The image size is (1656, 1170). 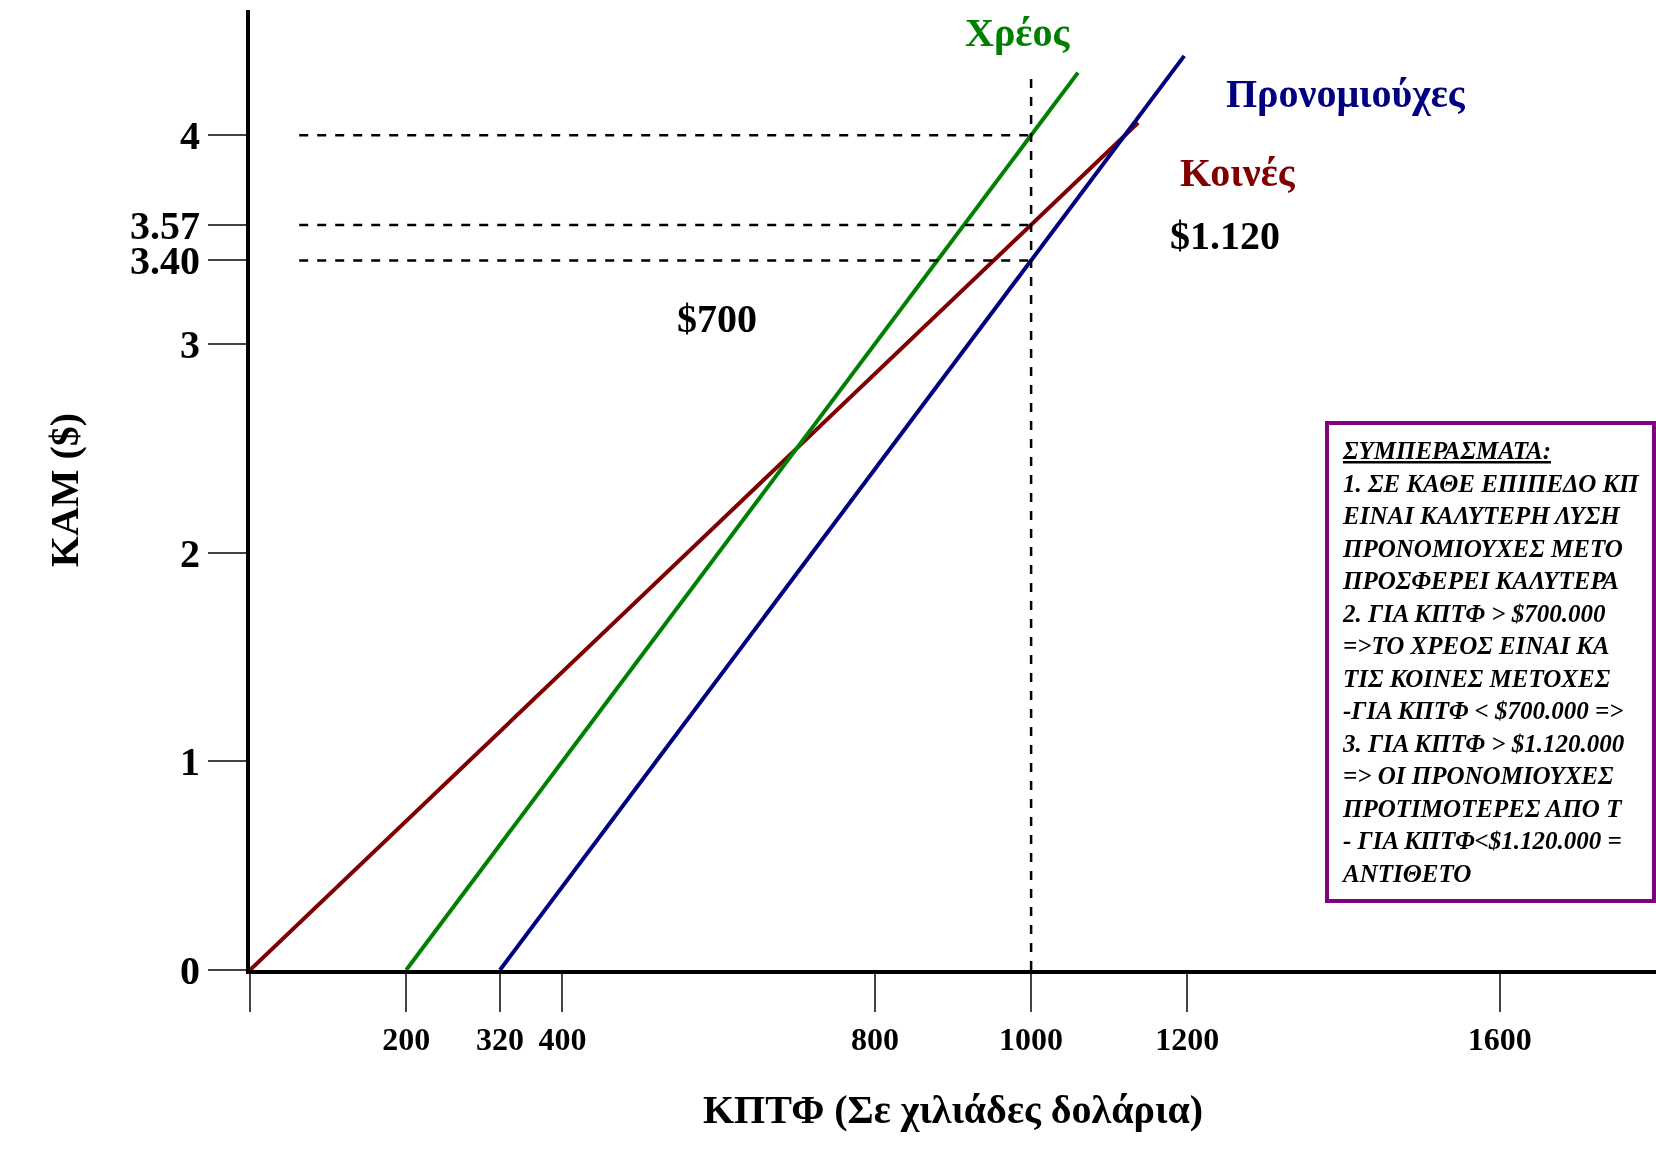 What do you see at coordinates (190, 553) in the screenshot?
I see `y-tick-label: 2` at bounding box center [190, 553].